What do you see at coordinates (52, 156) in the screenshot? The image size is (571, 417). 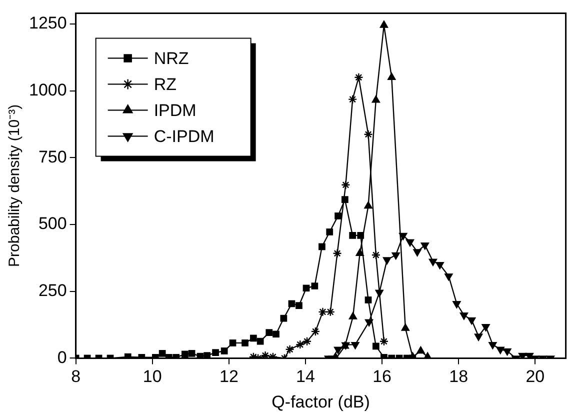 I see `y-tick-label: 750` at bounding box center [52, 156].